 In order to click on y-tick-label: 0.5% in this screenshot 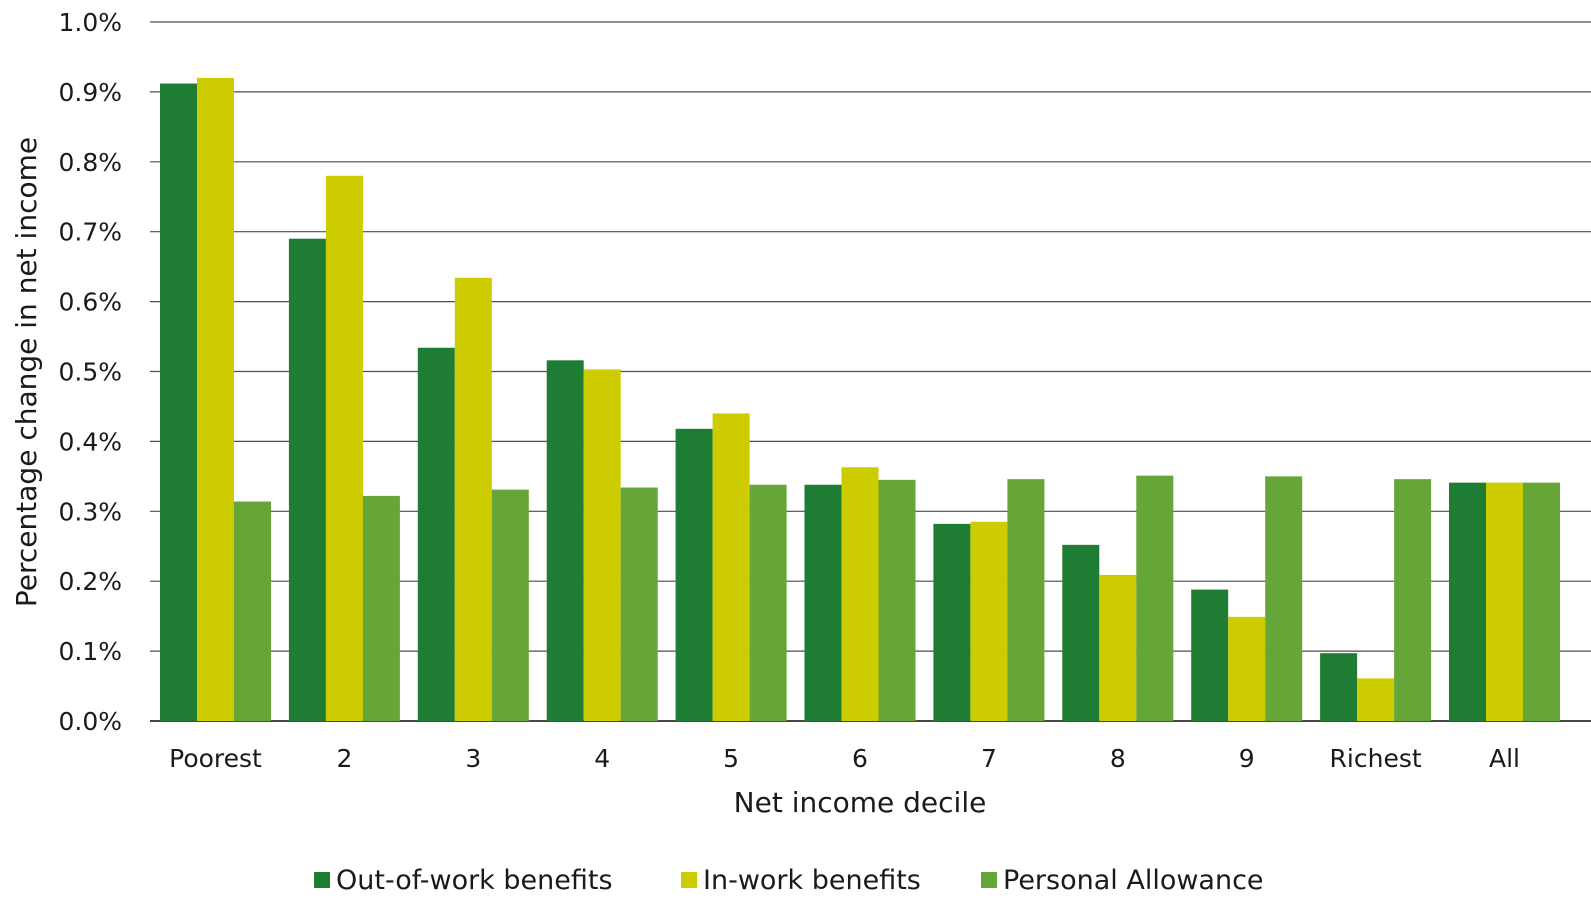, I will do `click(90, 372)`.